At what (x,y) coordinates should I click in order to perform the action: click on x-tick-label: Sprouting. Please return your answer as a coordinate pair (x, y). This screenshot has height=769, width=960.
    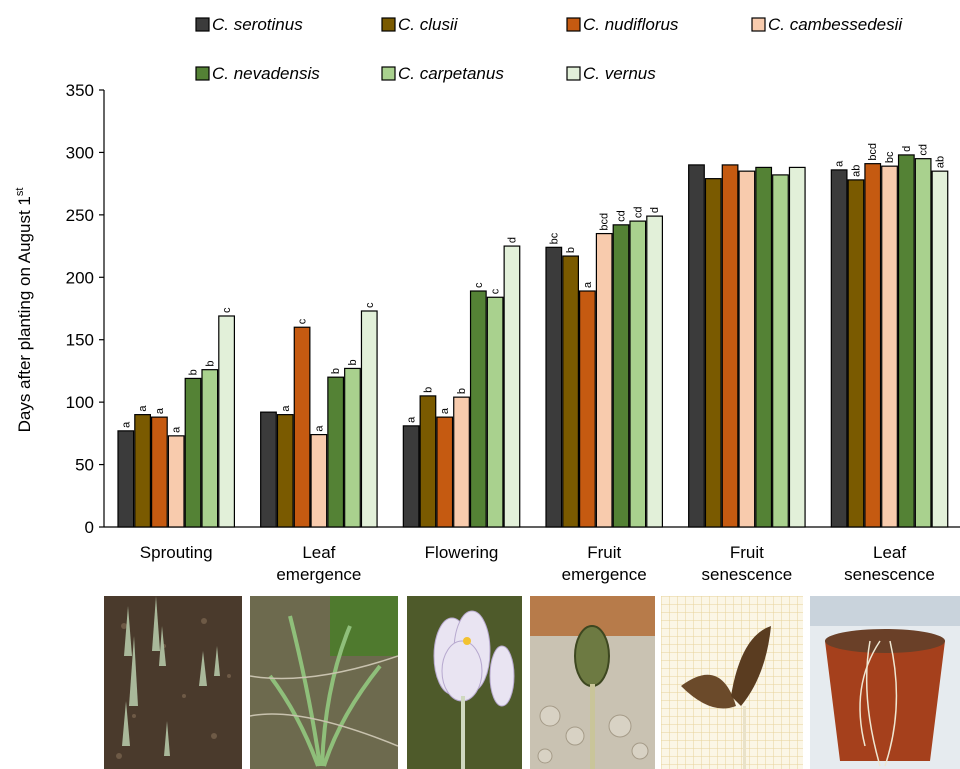
    Looking at the image, I should click on (176, 552).